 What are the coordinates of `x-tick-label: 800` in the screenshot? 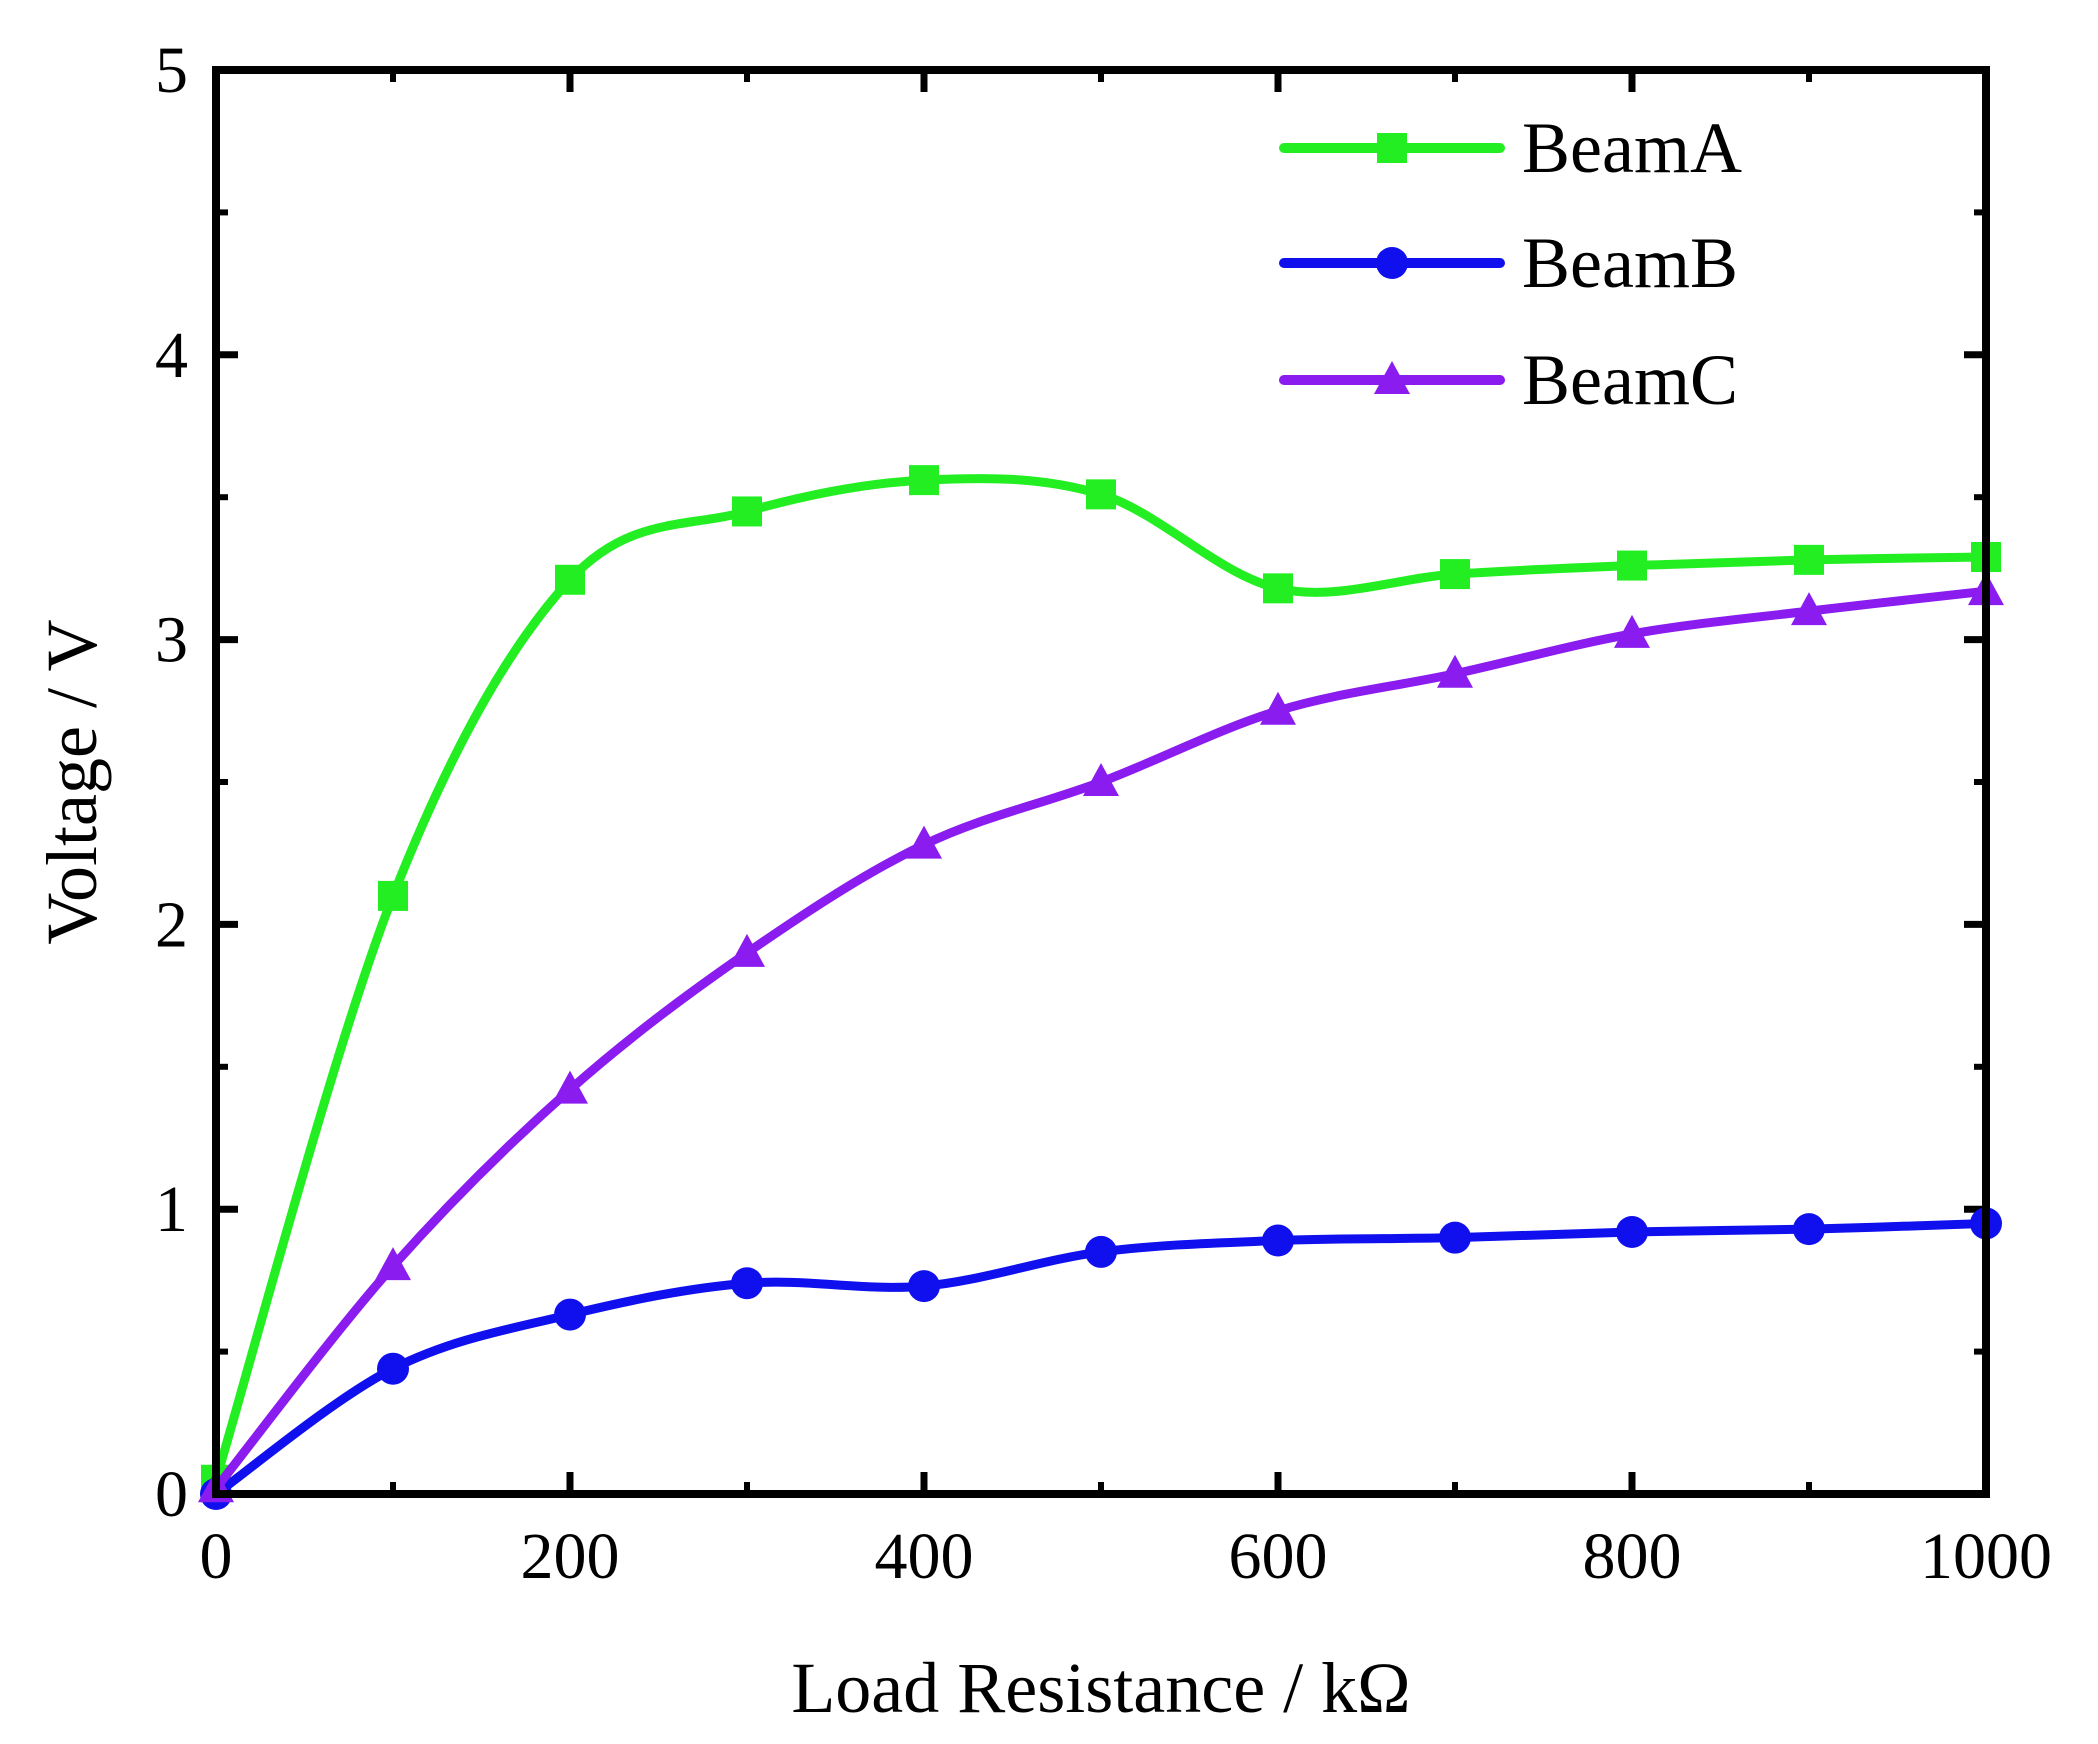 It's located at (1632, 1556).